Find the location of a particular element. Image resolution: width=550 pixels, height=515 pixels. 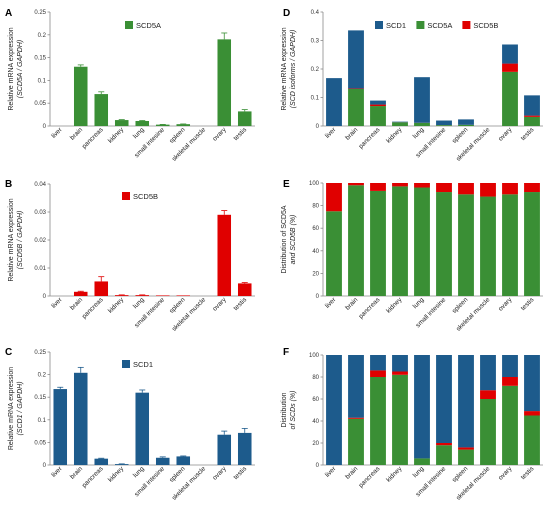

bar-scd1-pancreas is located at coordinates (378, 363).